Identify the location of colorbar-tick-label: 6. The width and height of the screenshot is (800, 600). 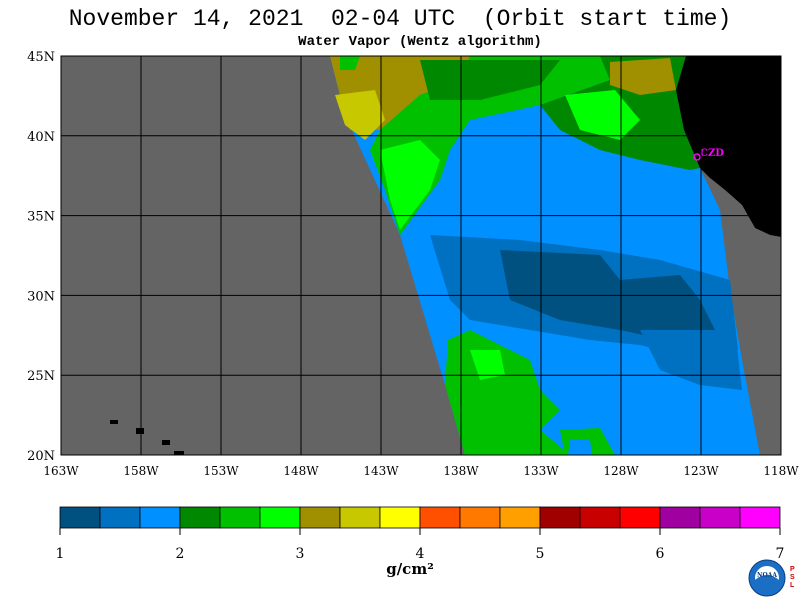
(660, 554).